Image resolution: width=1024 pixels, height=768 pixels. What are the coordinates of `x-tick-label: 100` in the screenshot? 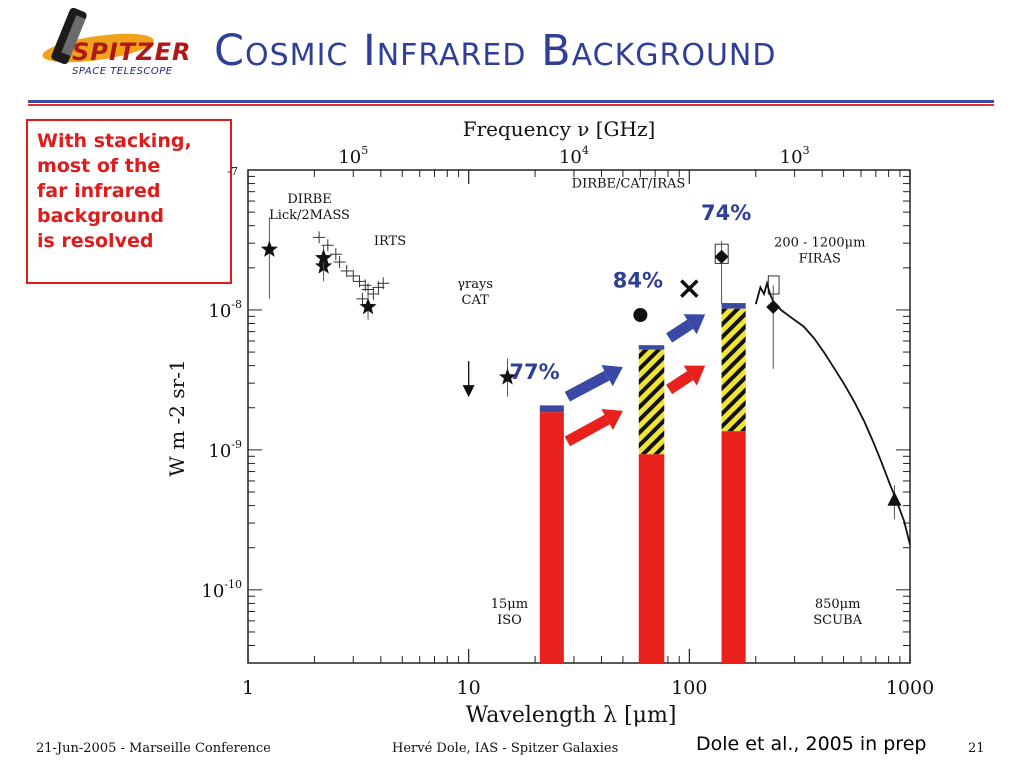 It's located at (689, 688).